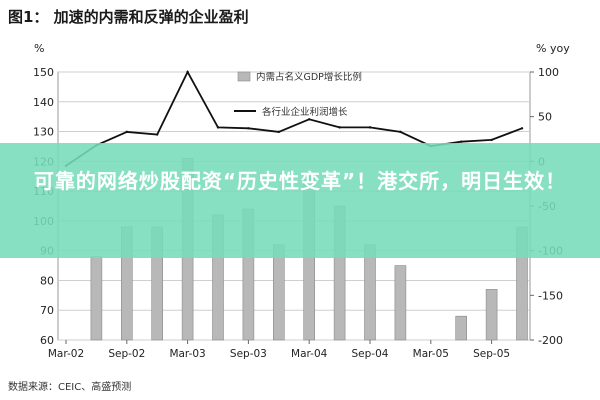  What do you see at coordinates (70, 387) in the screenshot?
I see `source-note: 数据来源：CEIC、高盛预测` at bounding box center [70, 387].